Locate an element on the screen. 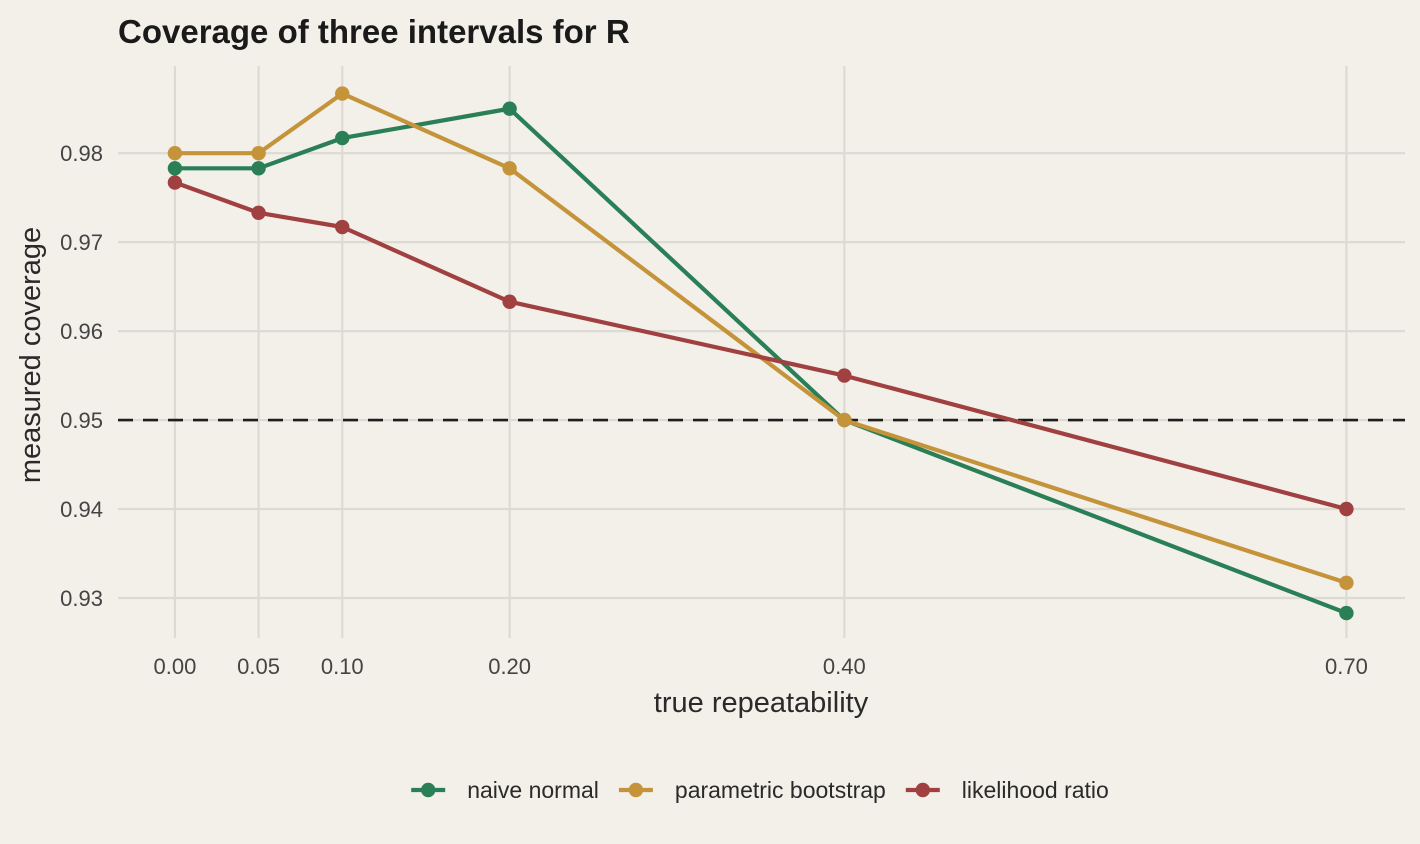 This screenshot has width=1420, height=844. y-tick-label: 0.97 is located at coordinates (81, 242).